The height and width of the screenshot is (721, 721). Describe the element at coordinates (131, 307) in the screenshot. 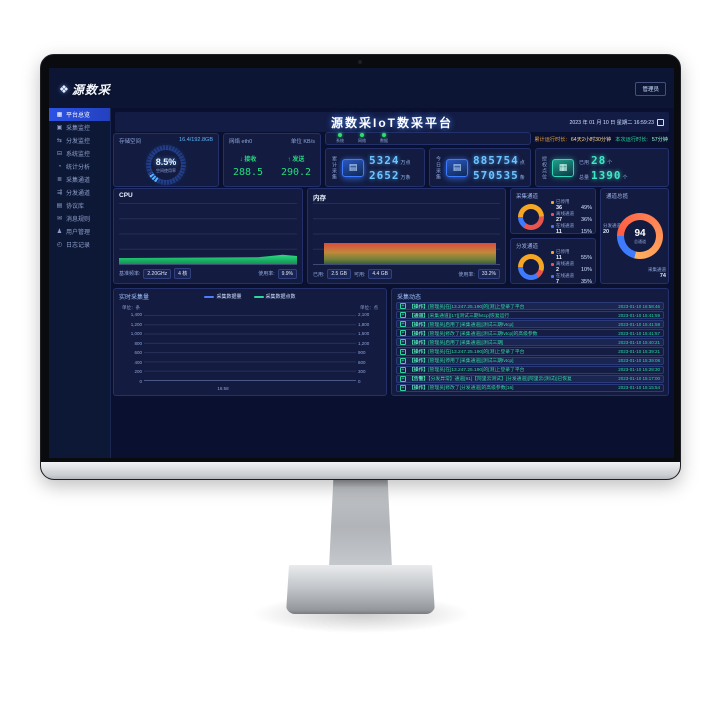

I see `left-axis-label: 单位：条` at that location.